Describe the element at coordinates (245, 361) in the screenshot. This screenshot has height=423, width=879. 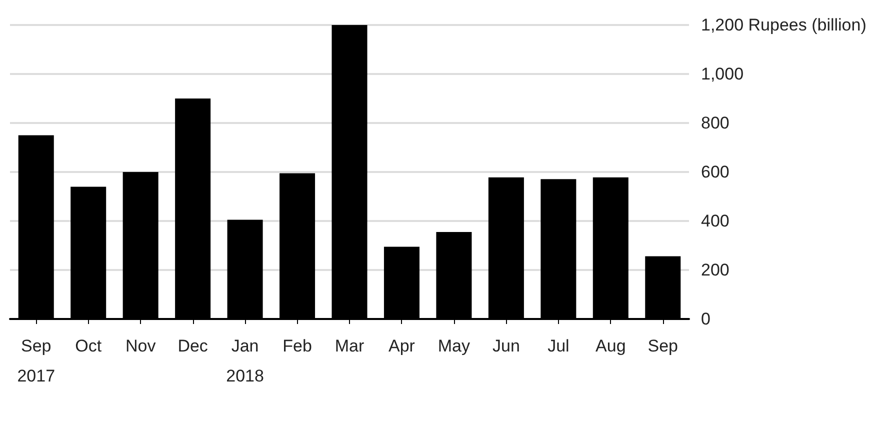
I see `x-tick-label: Jan 2018` at that location.